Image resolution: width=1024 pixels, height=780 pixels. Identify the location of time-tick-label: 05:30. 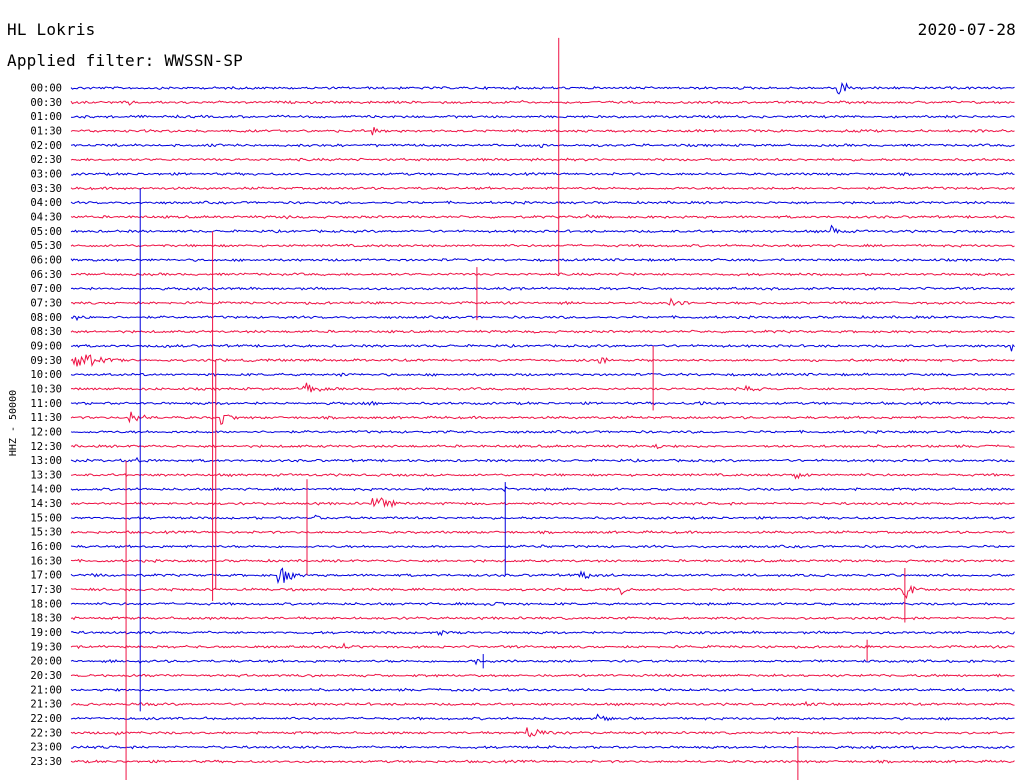
(46, 246).